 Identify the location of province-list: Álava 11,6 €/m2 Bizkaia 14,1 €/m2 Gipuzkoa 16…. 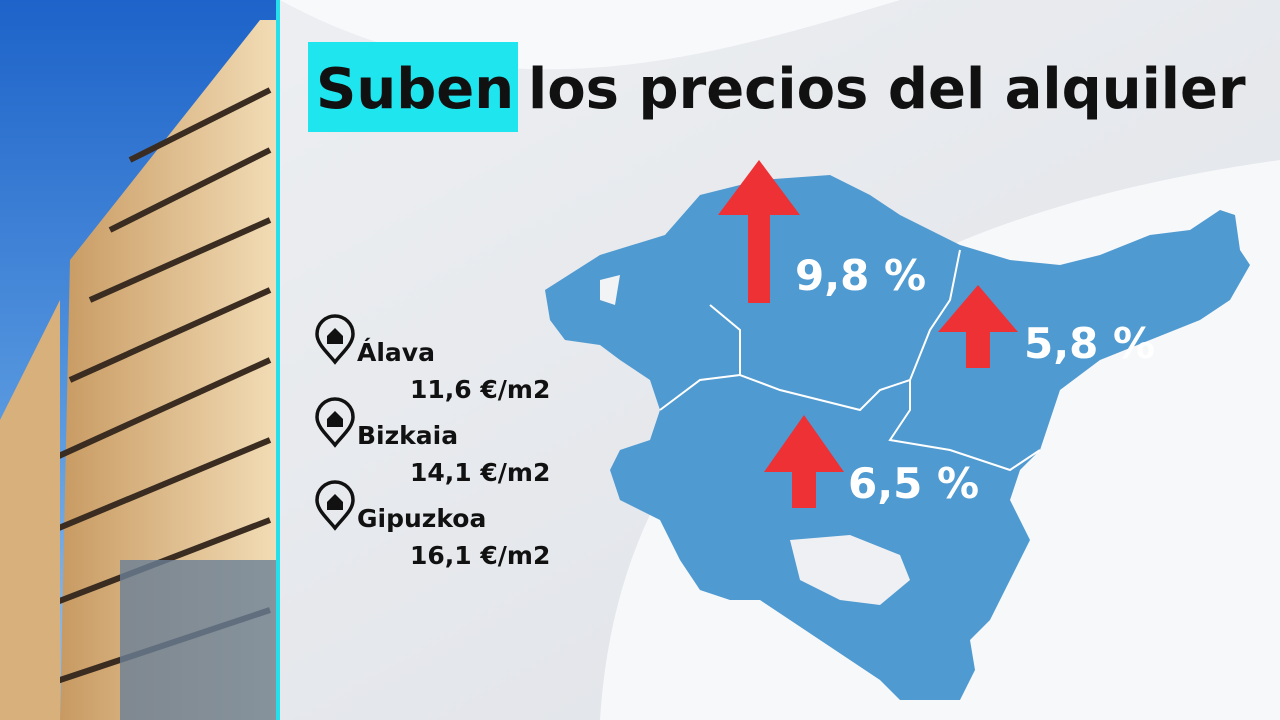
(432, 442).